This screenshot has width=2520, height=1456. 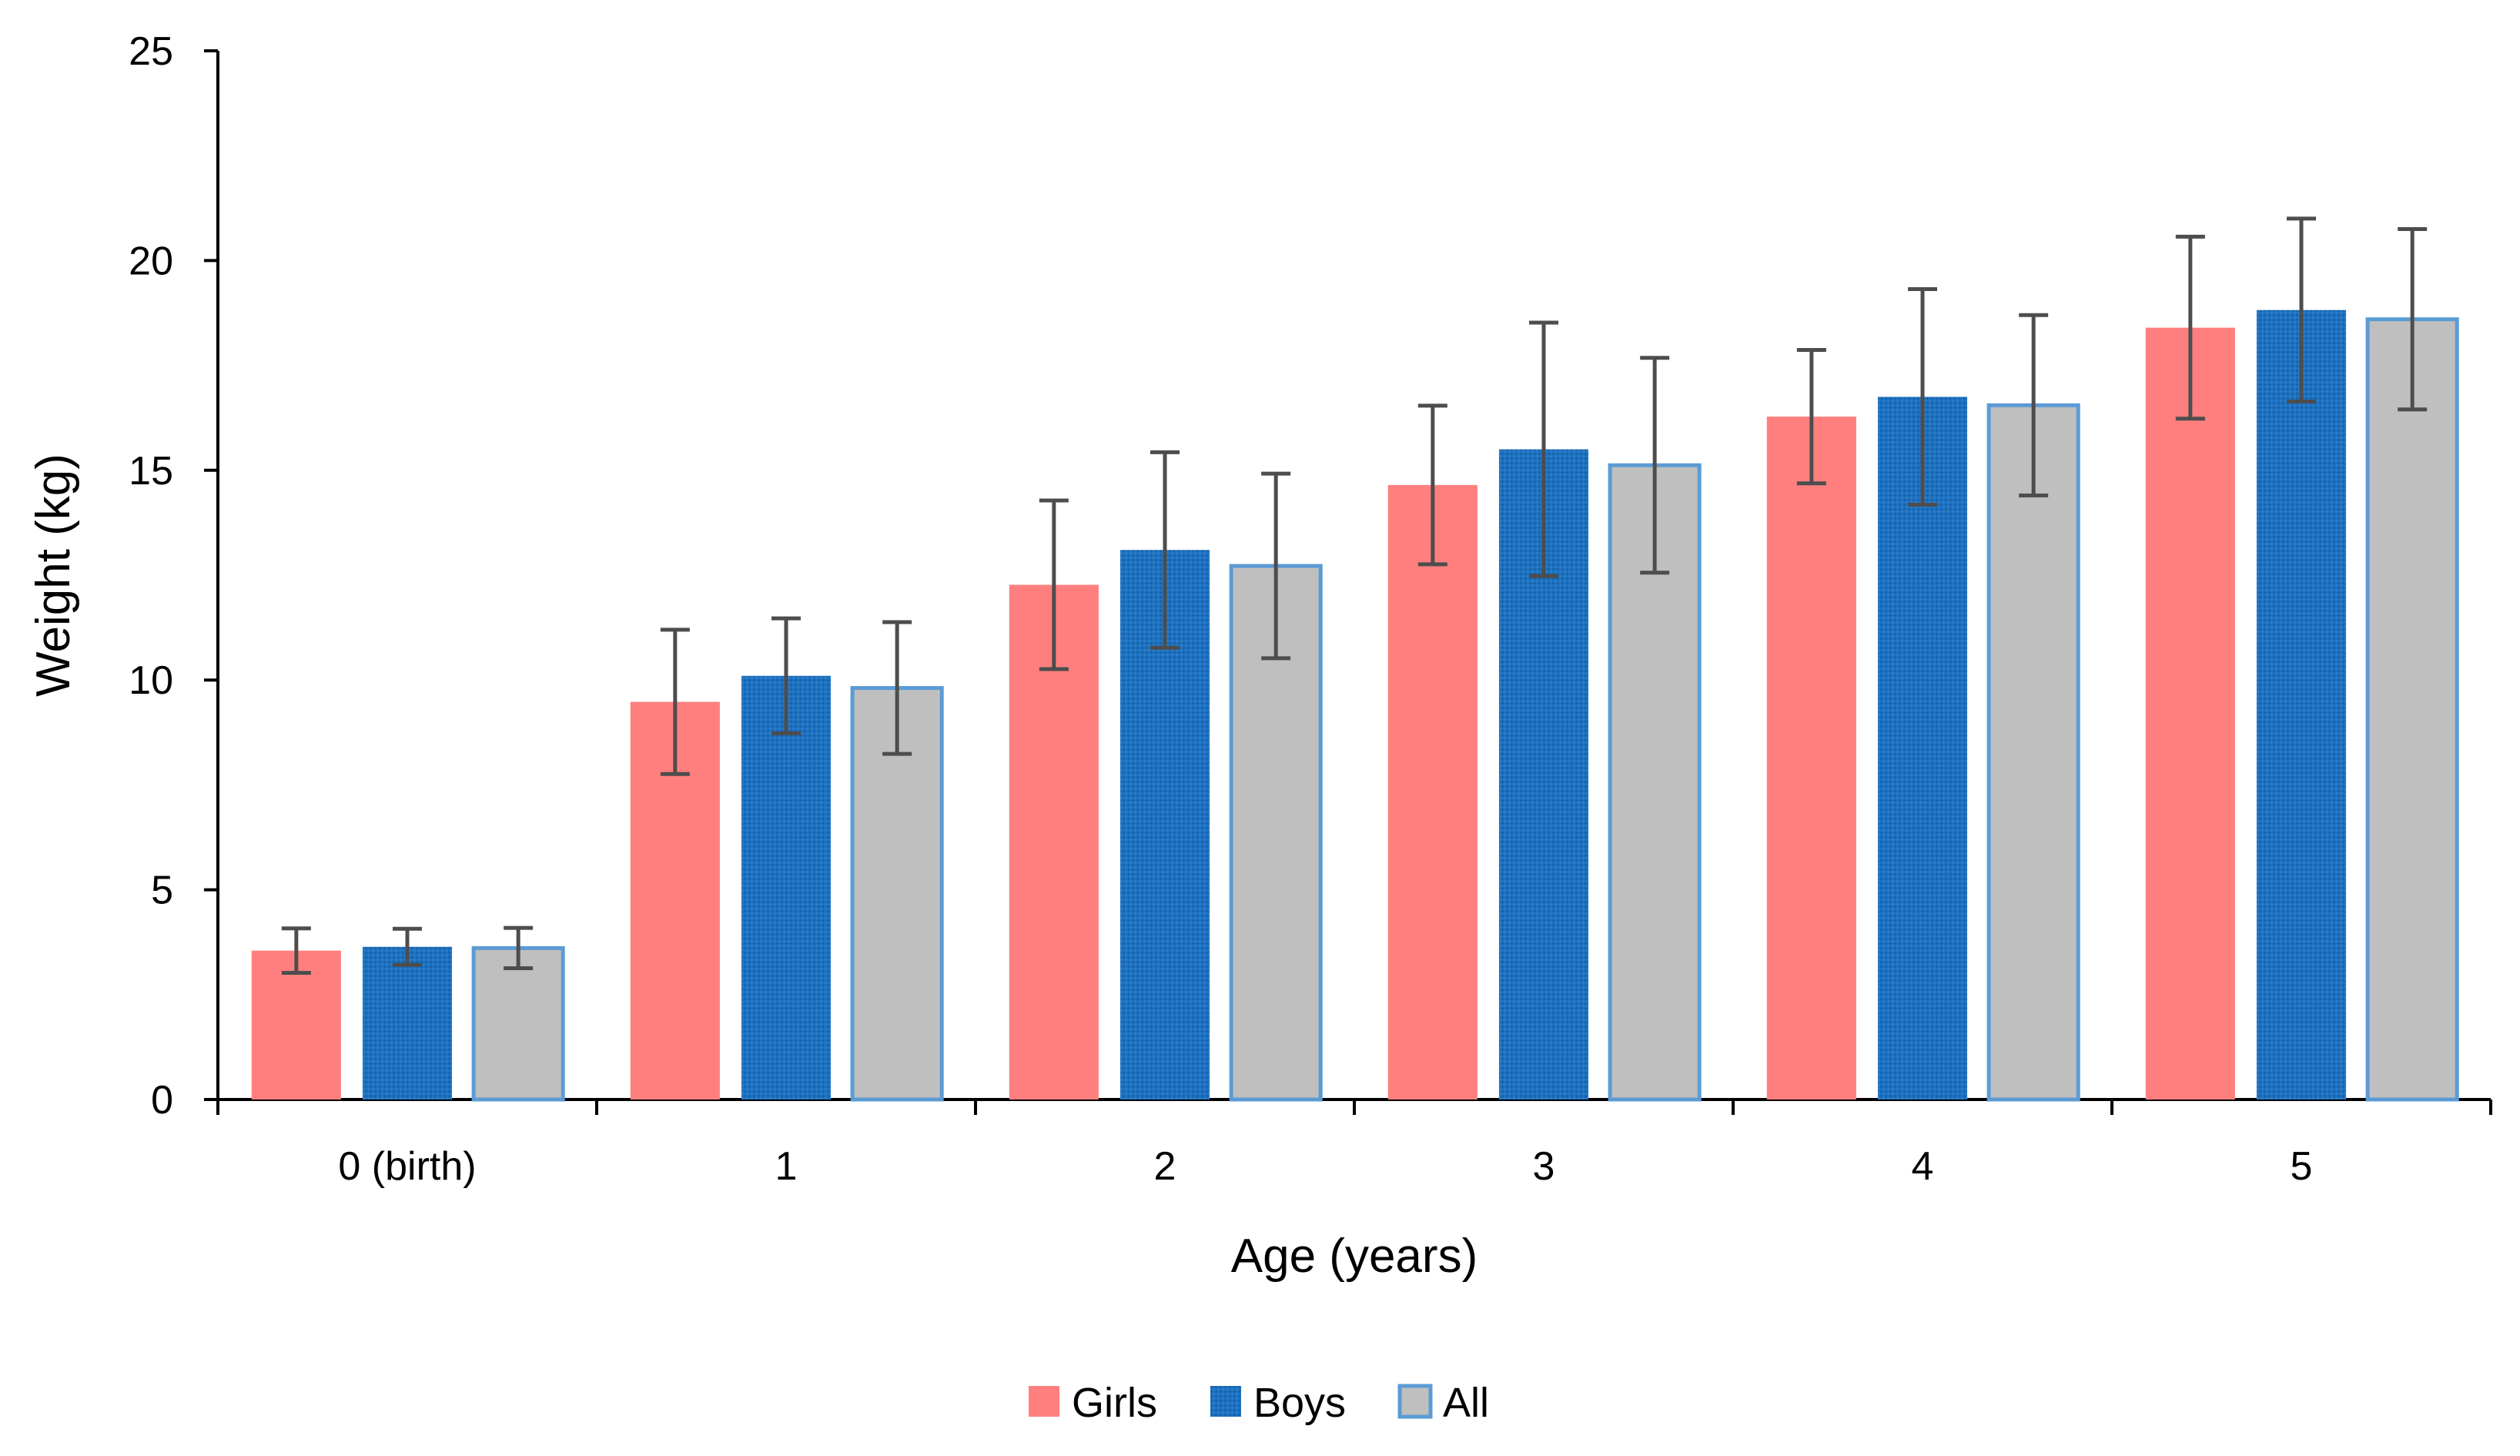 I want to click on legend-label: Girls, so click(x=1114, y=1403).